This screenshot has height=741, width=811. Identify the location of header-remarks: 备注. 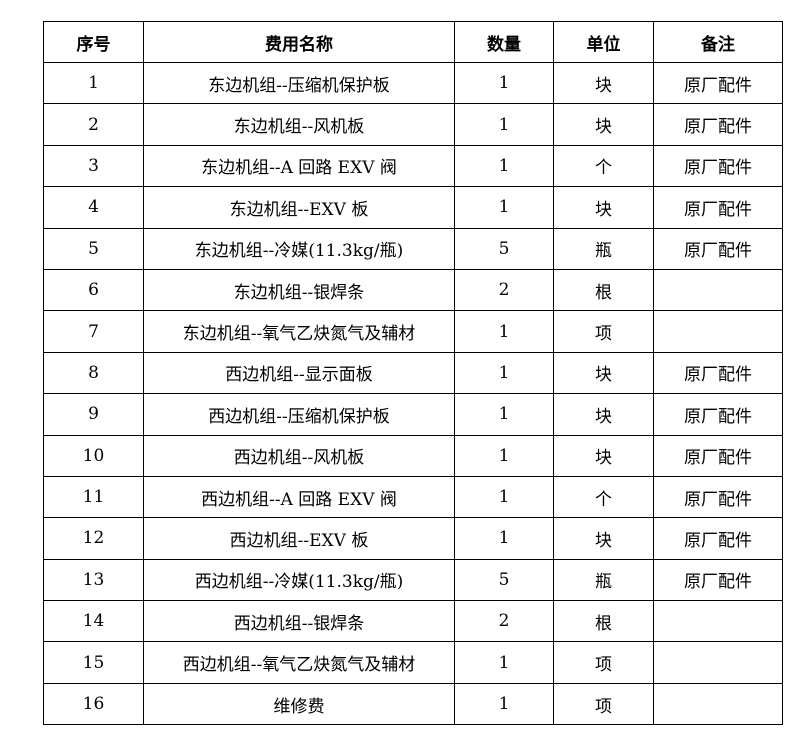
(718, 42).